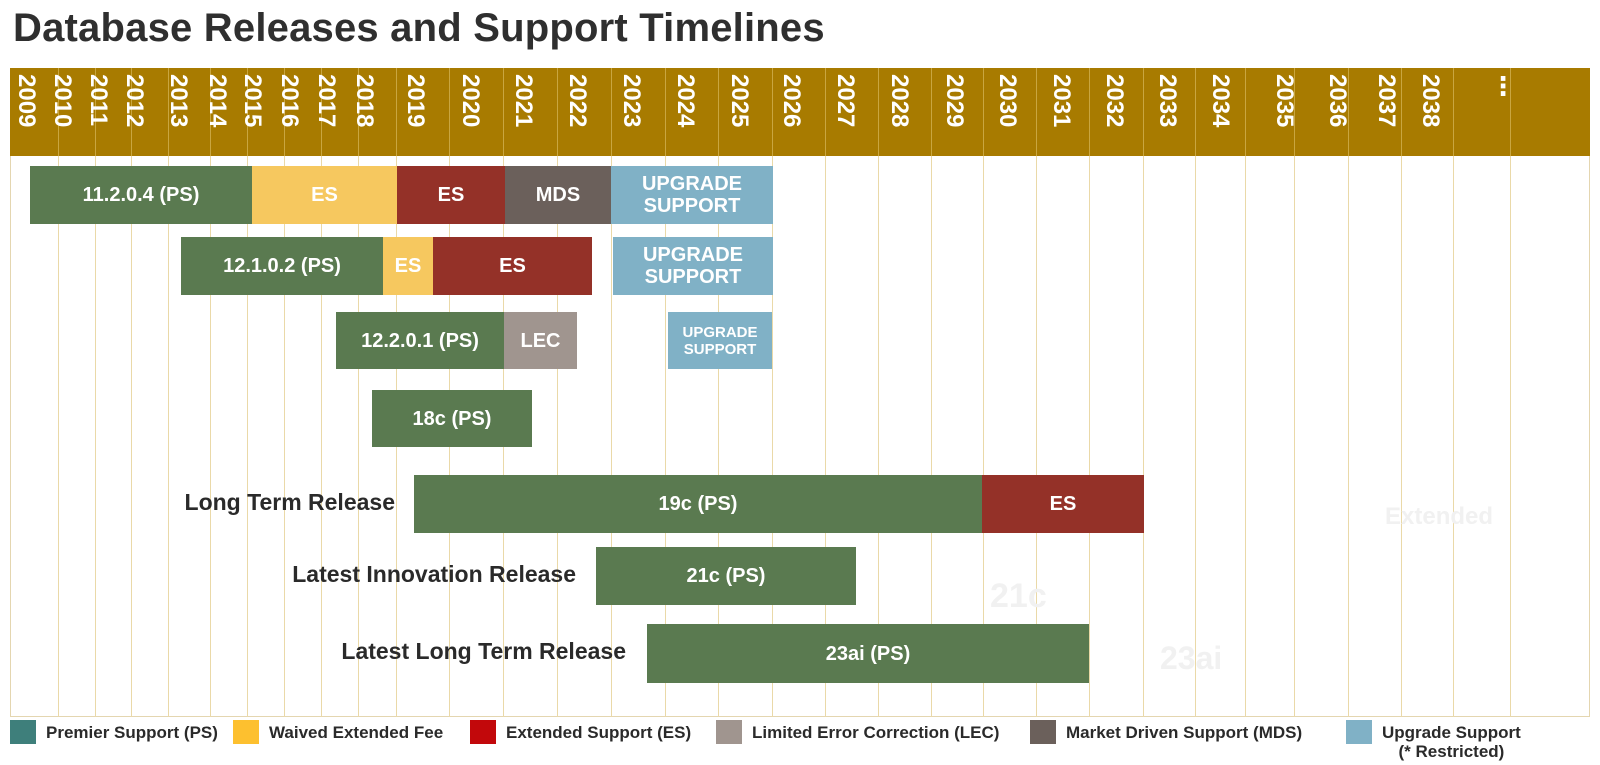  Describe the element at coordinates (252, 101) in the screenshot. I see `year-label: 2015` at that location.